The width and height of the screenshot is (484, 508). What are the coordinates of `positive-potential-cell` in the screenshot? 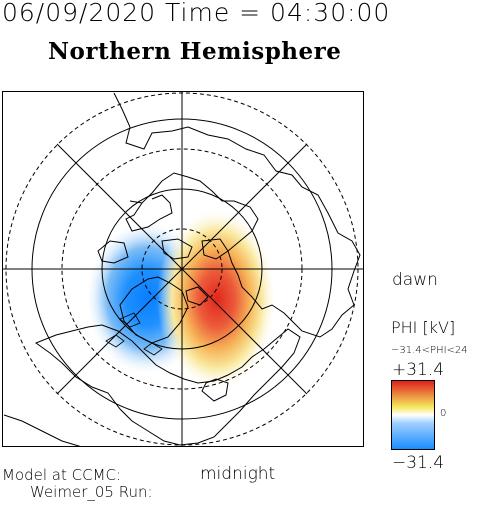 It's located at (217, 299).